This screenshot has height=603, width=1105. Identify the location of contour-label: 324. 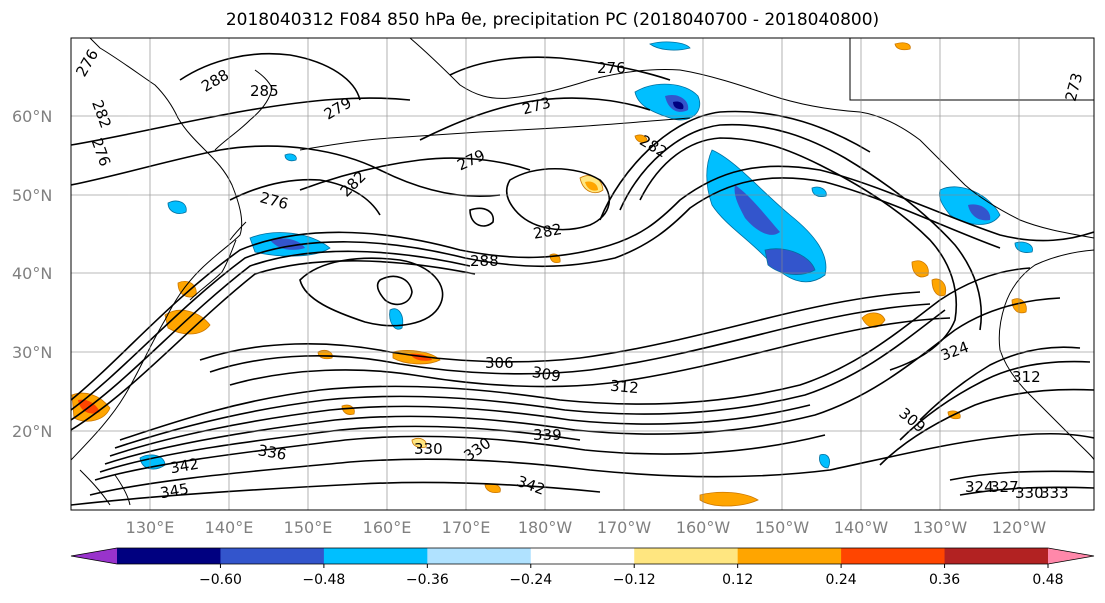
(979, 487).